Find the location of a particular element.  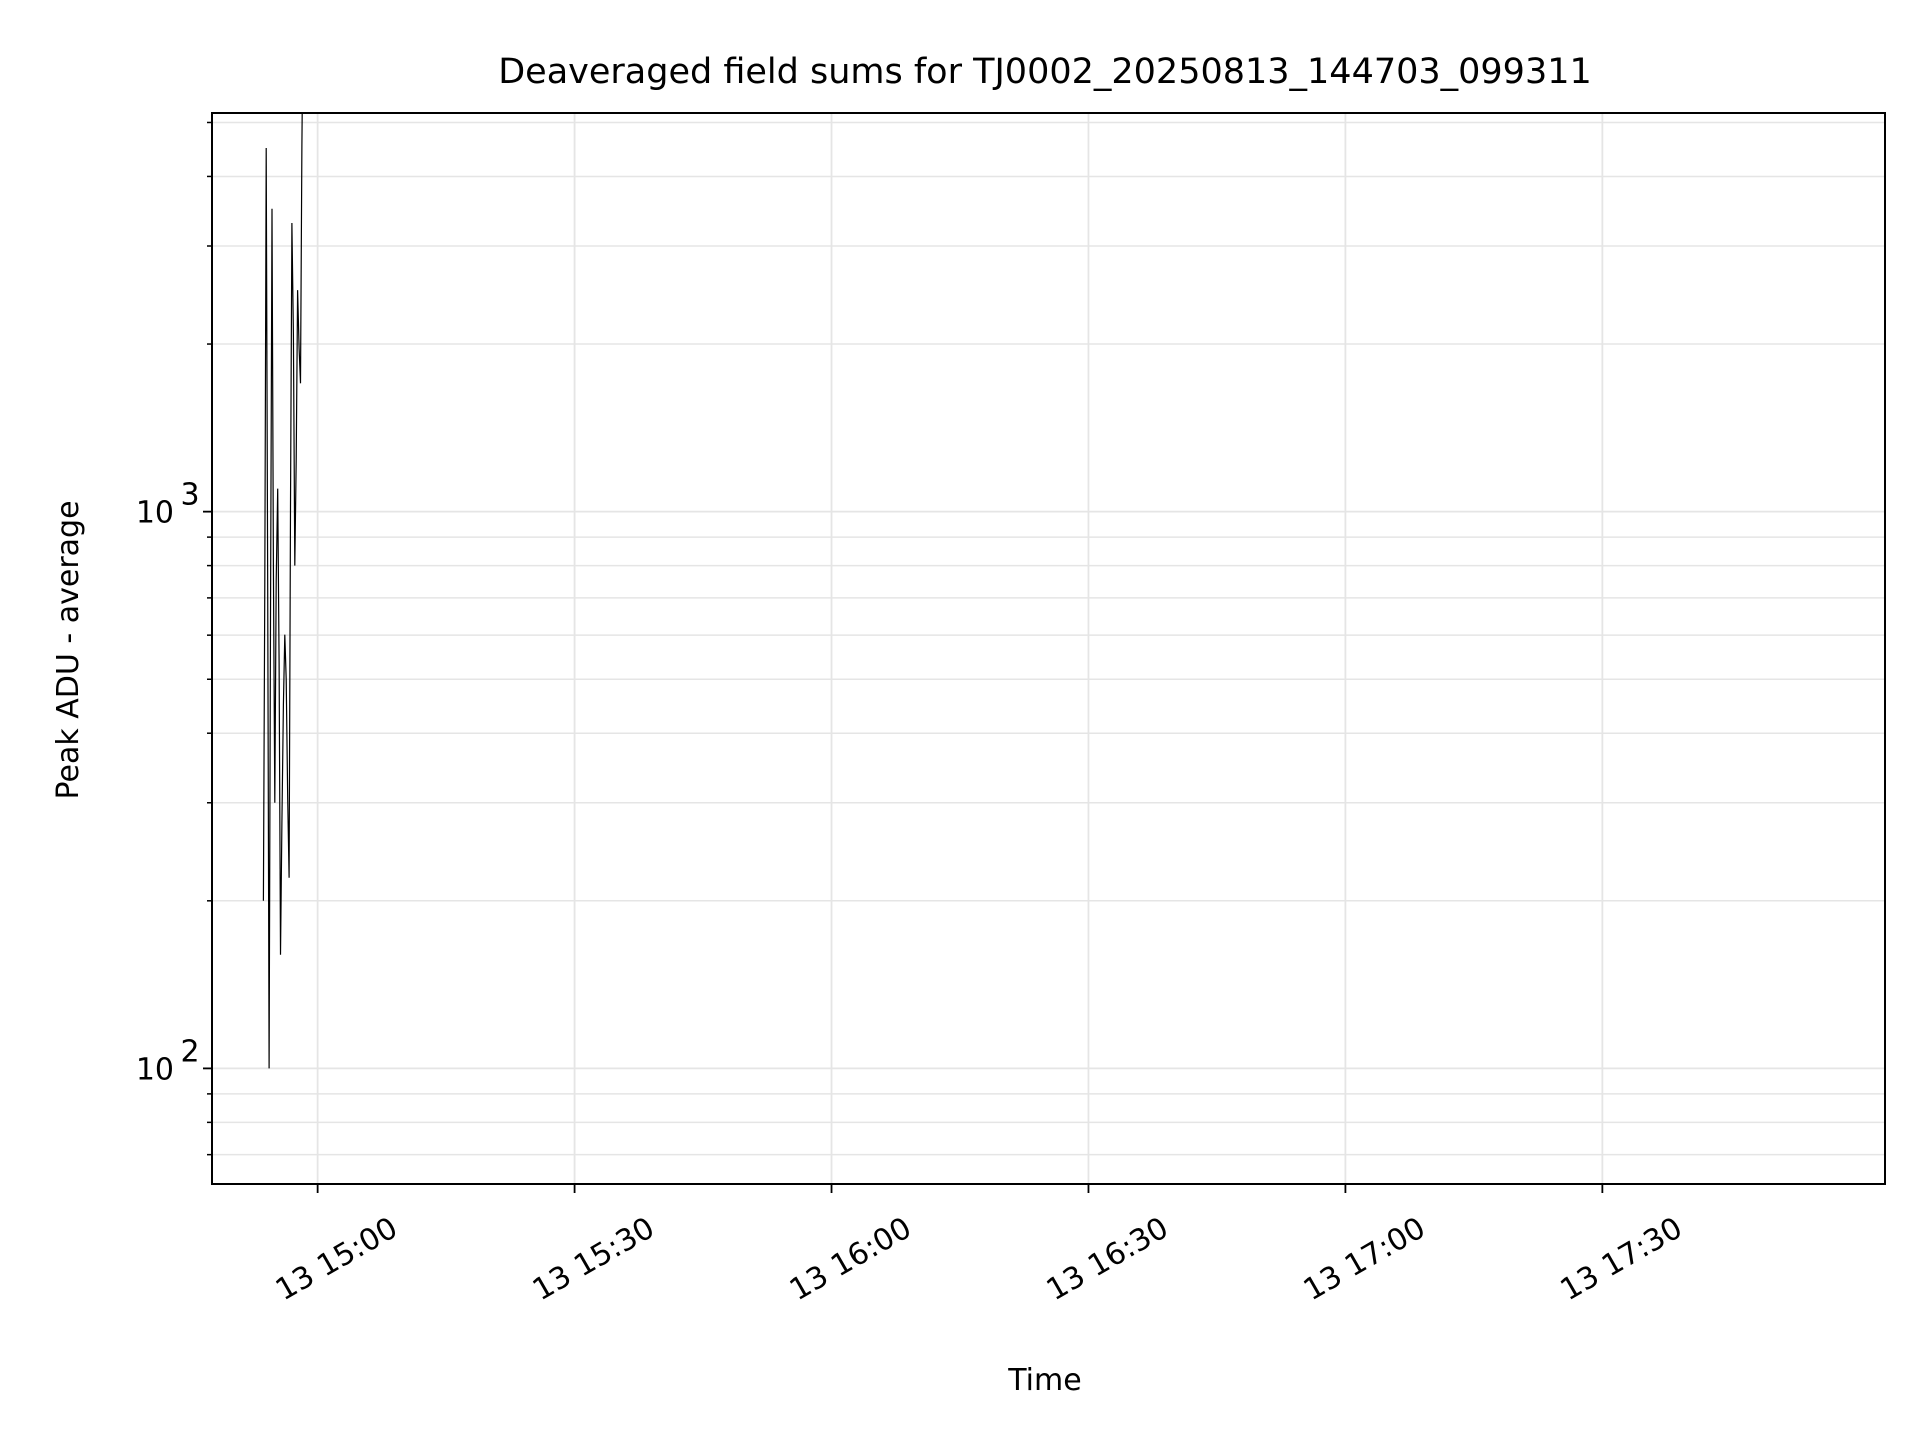

y-tick-exponent: 3 is located at coordinates (189, 495).